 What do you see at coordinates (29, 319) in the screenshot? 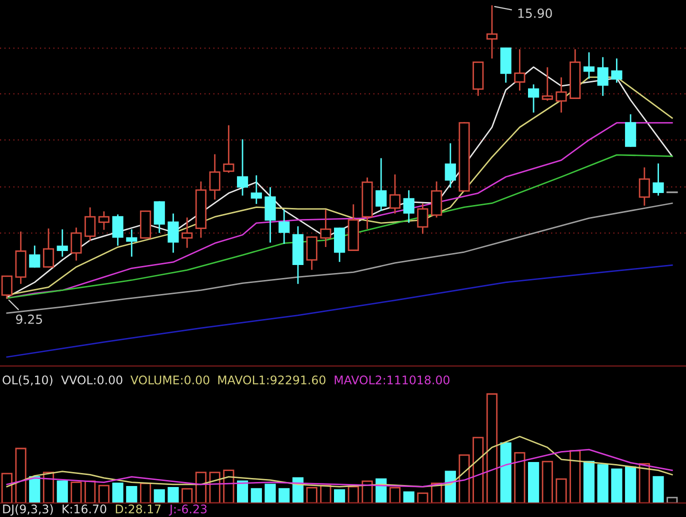
I see `annotation: 9.25` at bounding box center [29, 319].